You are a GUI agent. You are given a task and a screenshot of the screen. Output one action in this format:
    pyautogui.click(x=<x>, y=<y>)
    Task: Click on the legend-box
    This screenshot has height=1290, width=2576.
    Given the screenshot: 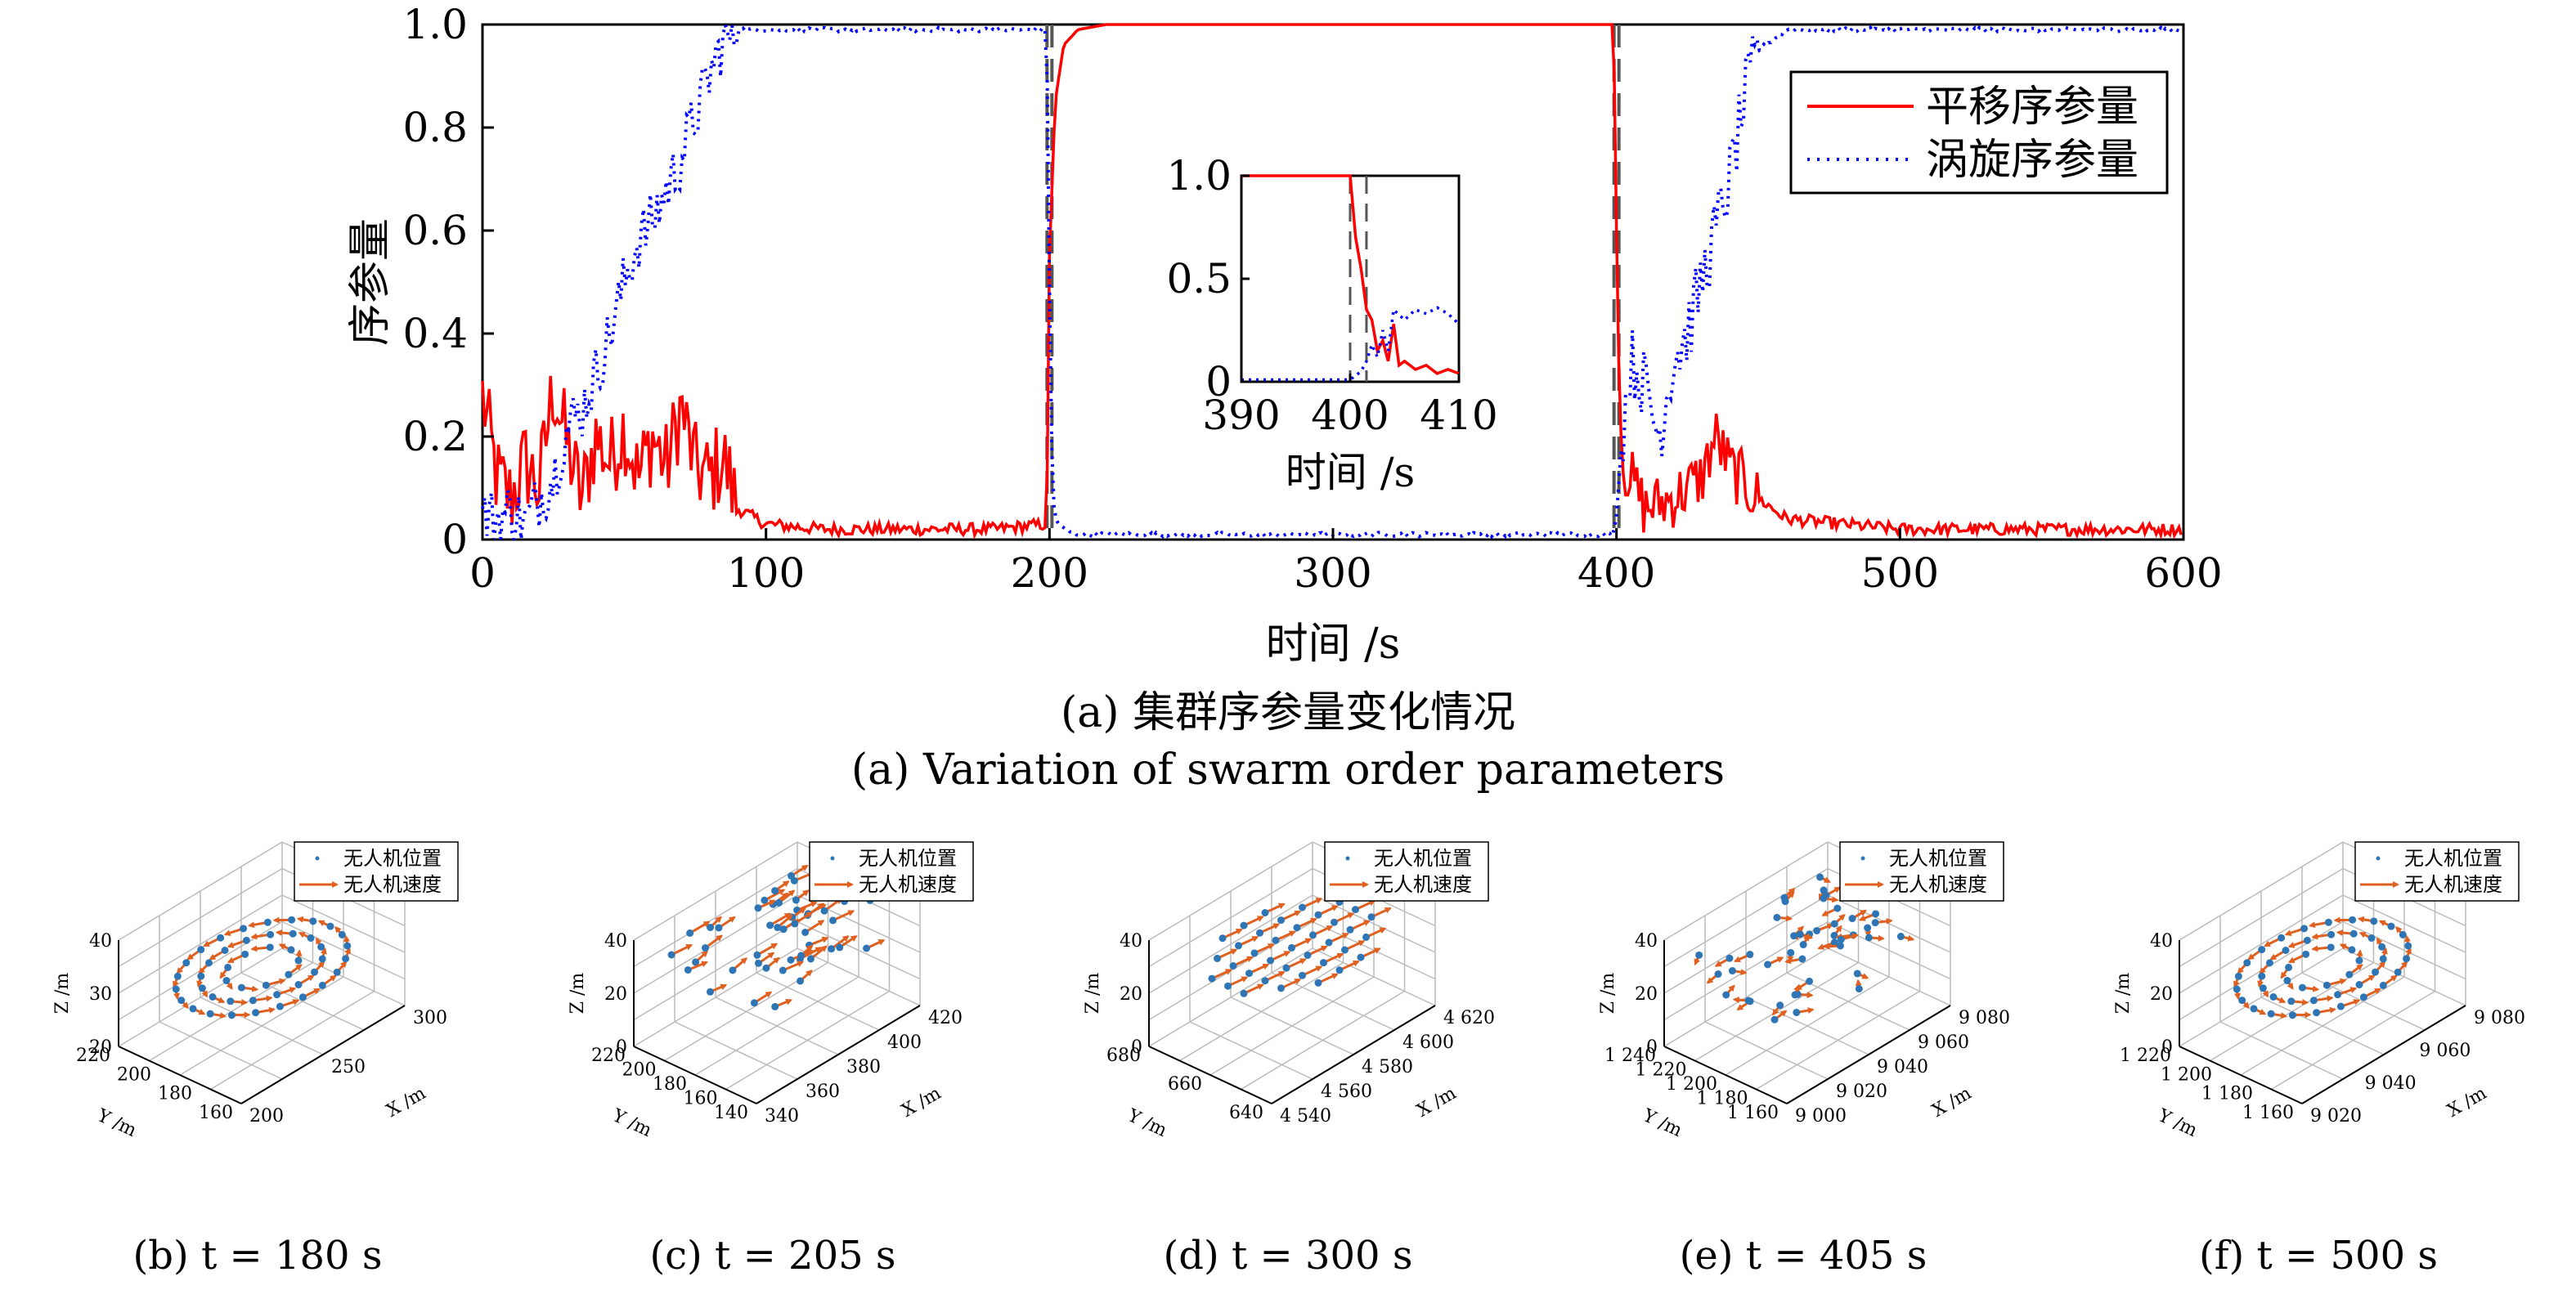 What is the action you would take?
    pyautogui.click(x=1979, y=132)
    